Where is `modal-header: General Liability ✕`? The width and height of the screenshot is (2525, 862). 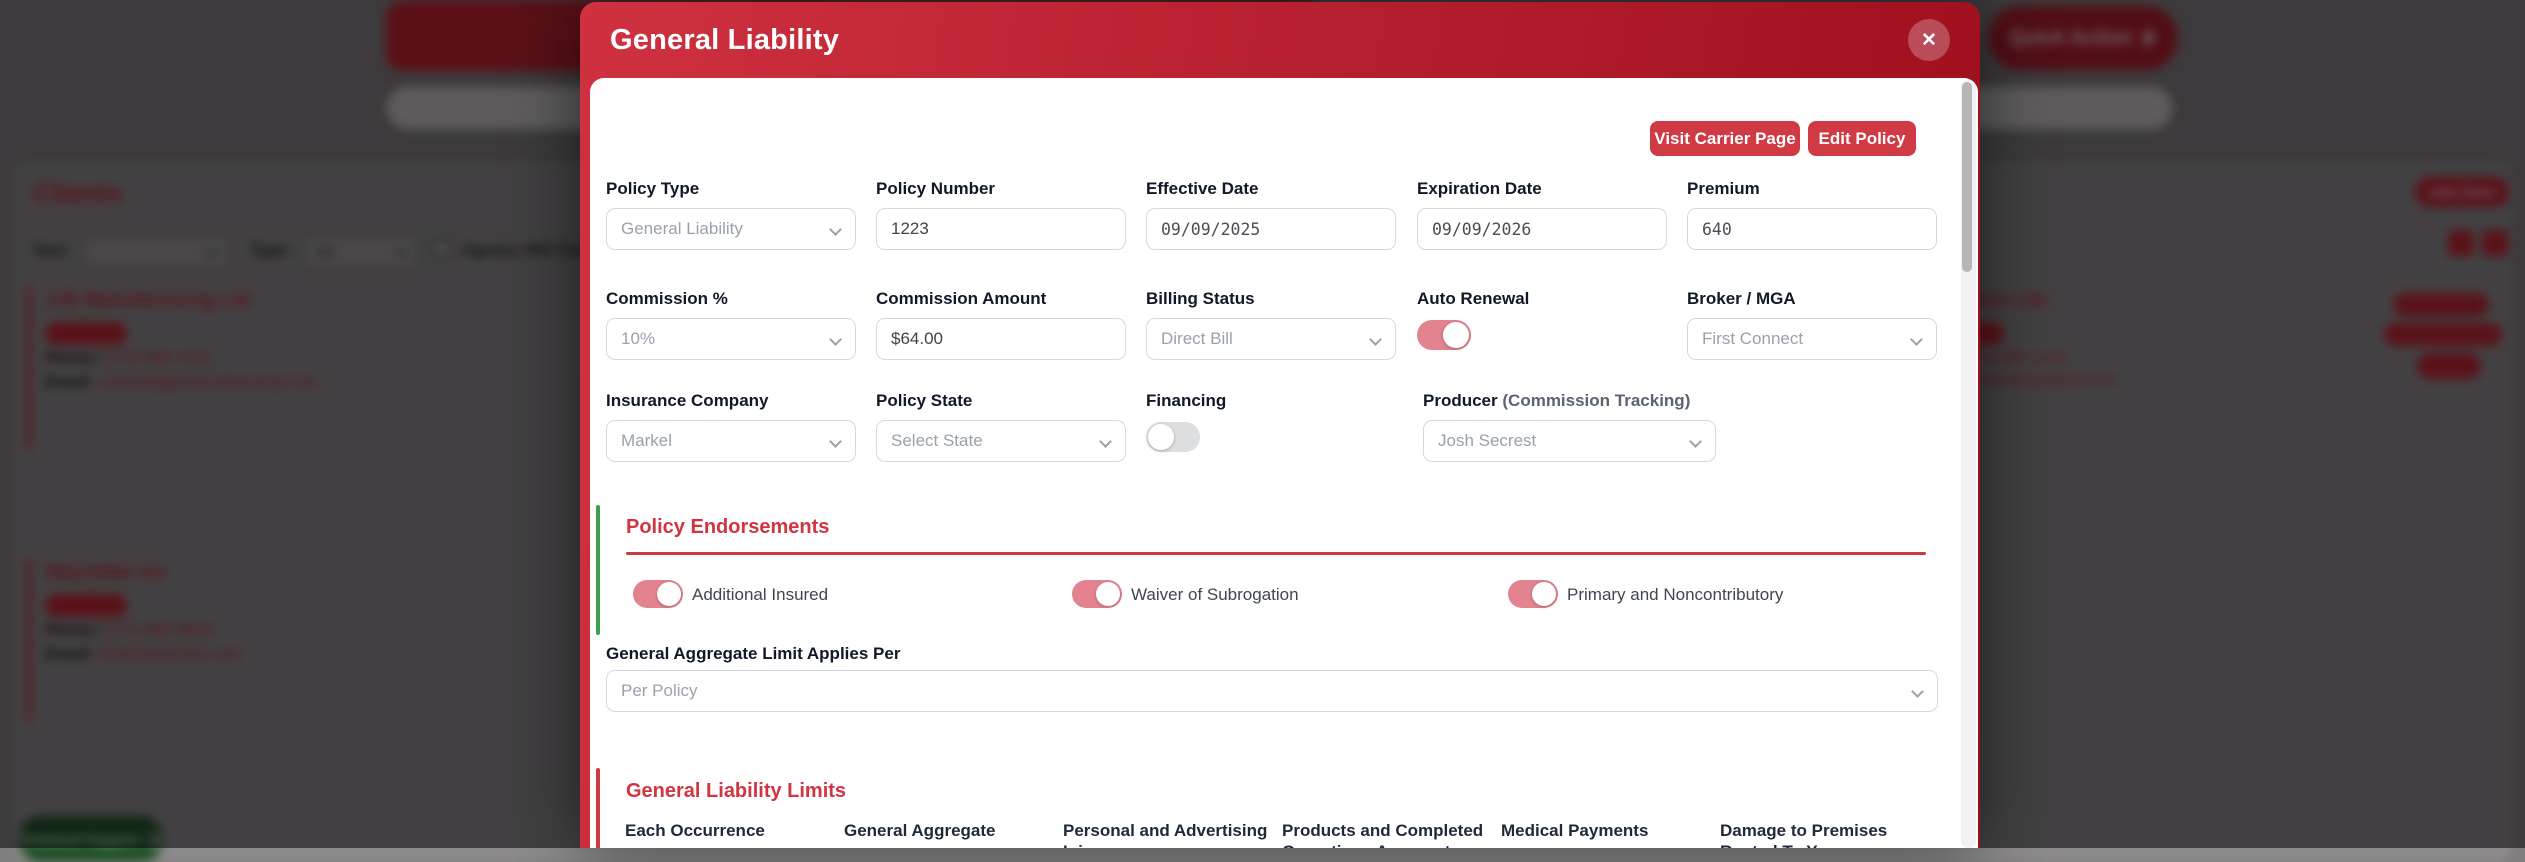
modal-header: General Liability ✕ is located at coordinates (1280, 40).